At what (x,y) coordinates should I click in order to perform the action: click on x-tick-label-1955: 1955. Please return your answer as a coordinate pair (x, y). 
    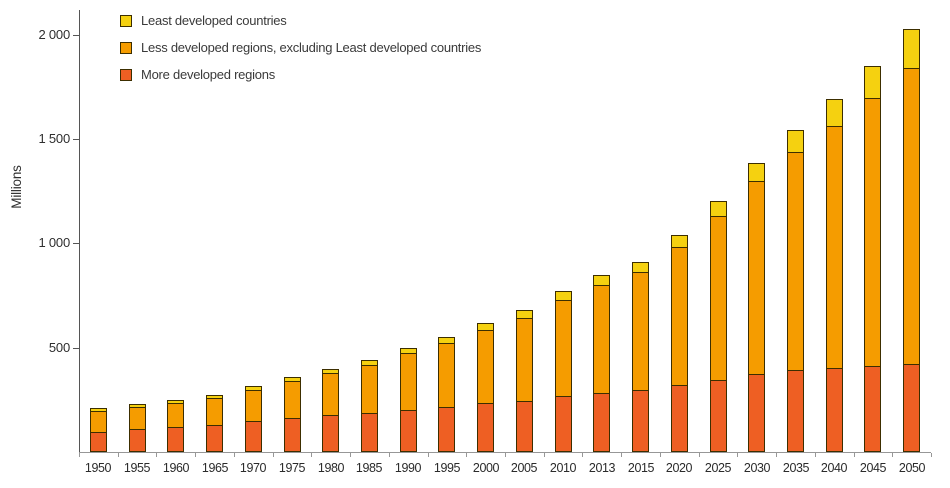
    Looking at the image, I should click on (137, 468).